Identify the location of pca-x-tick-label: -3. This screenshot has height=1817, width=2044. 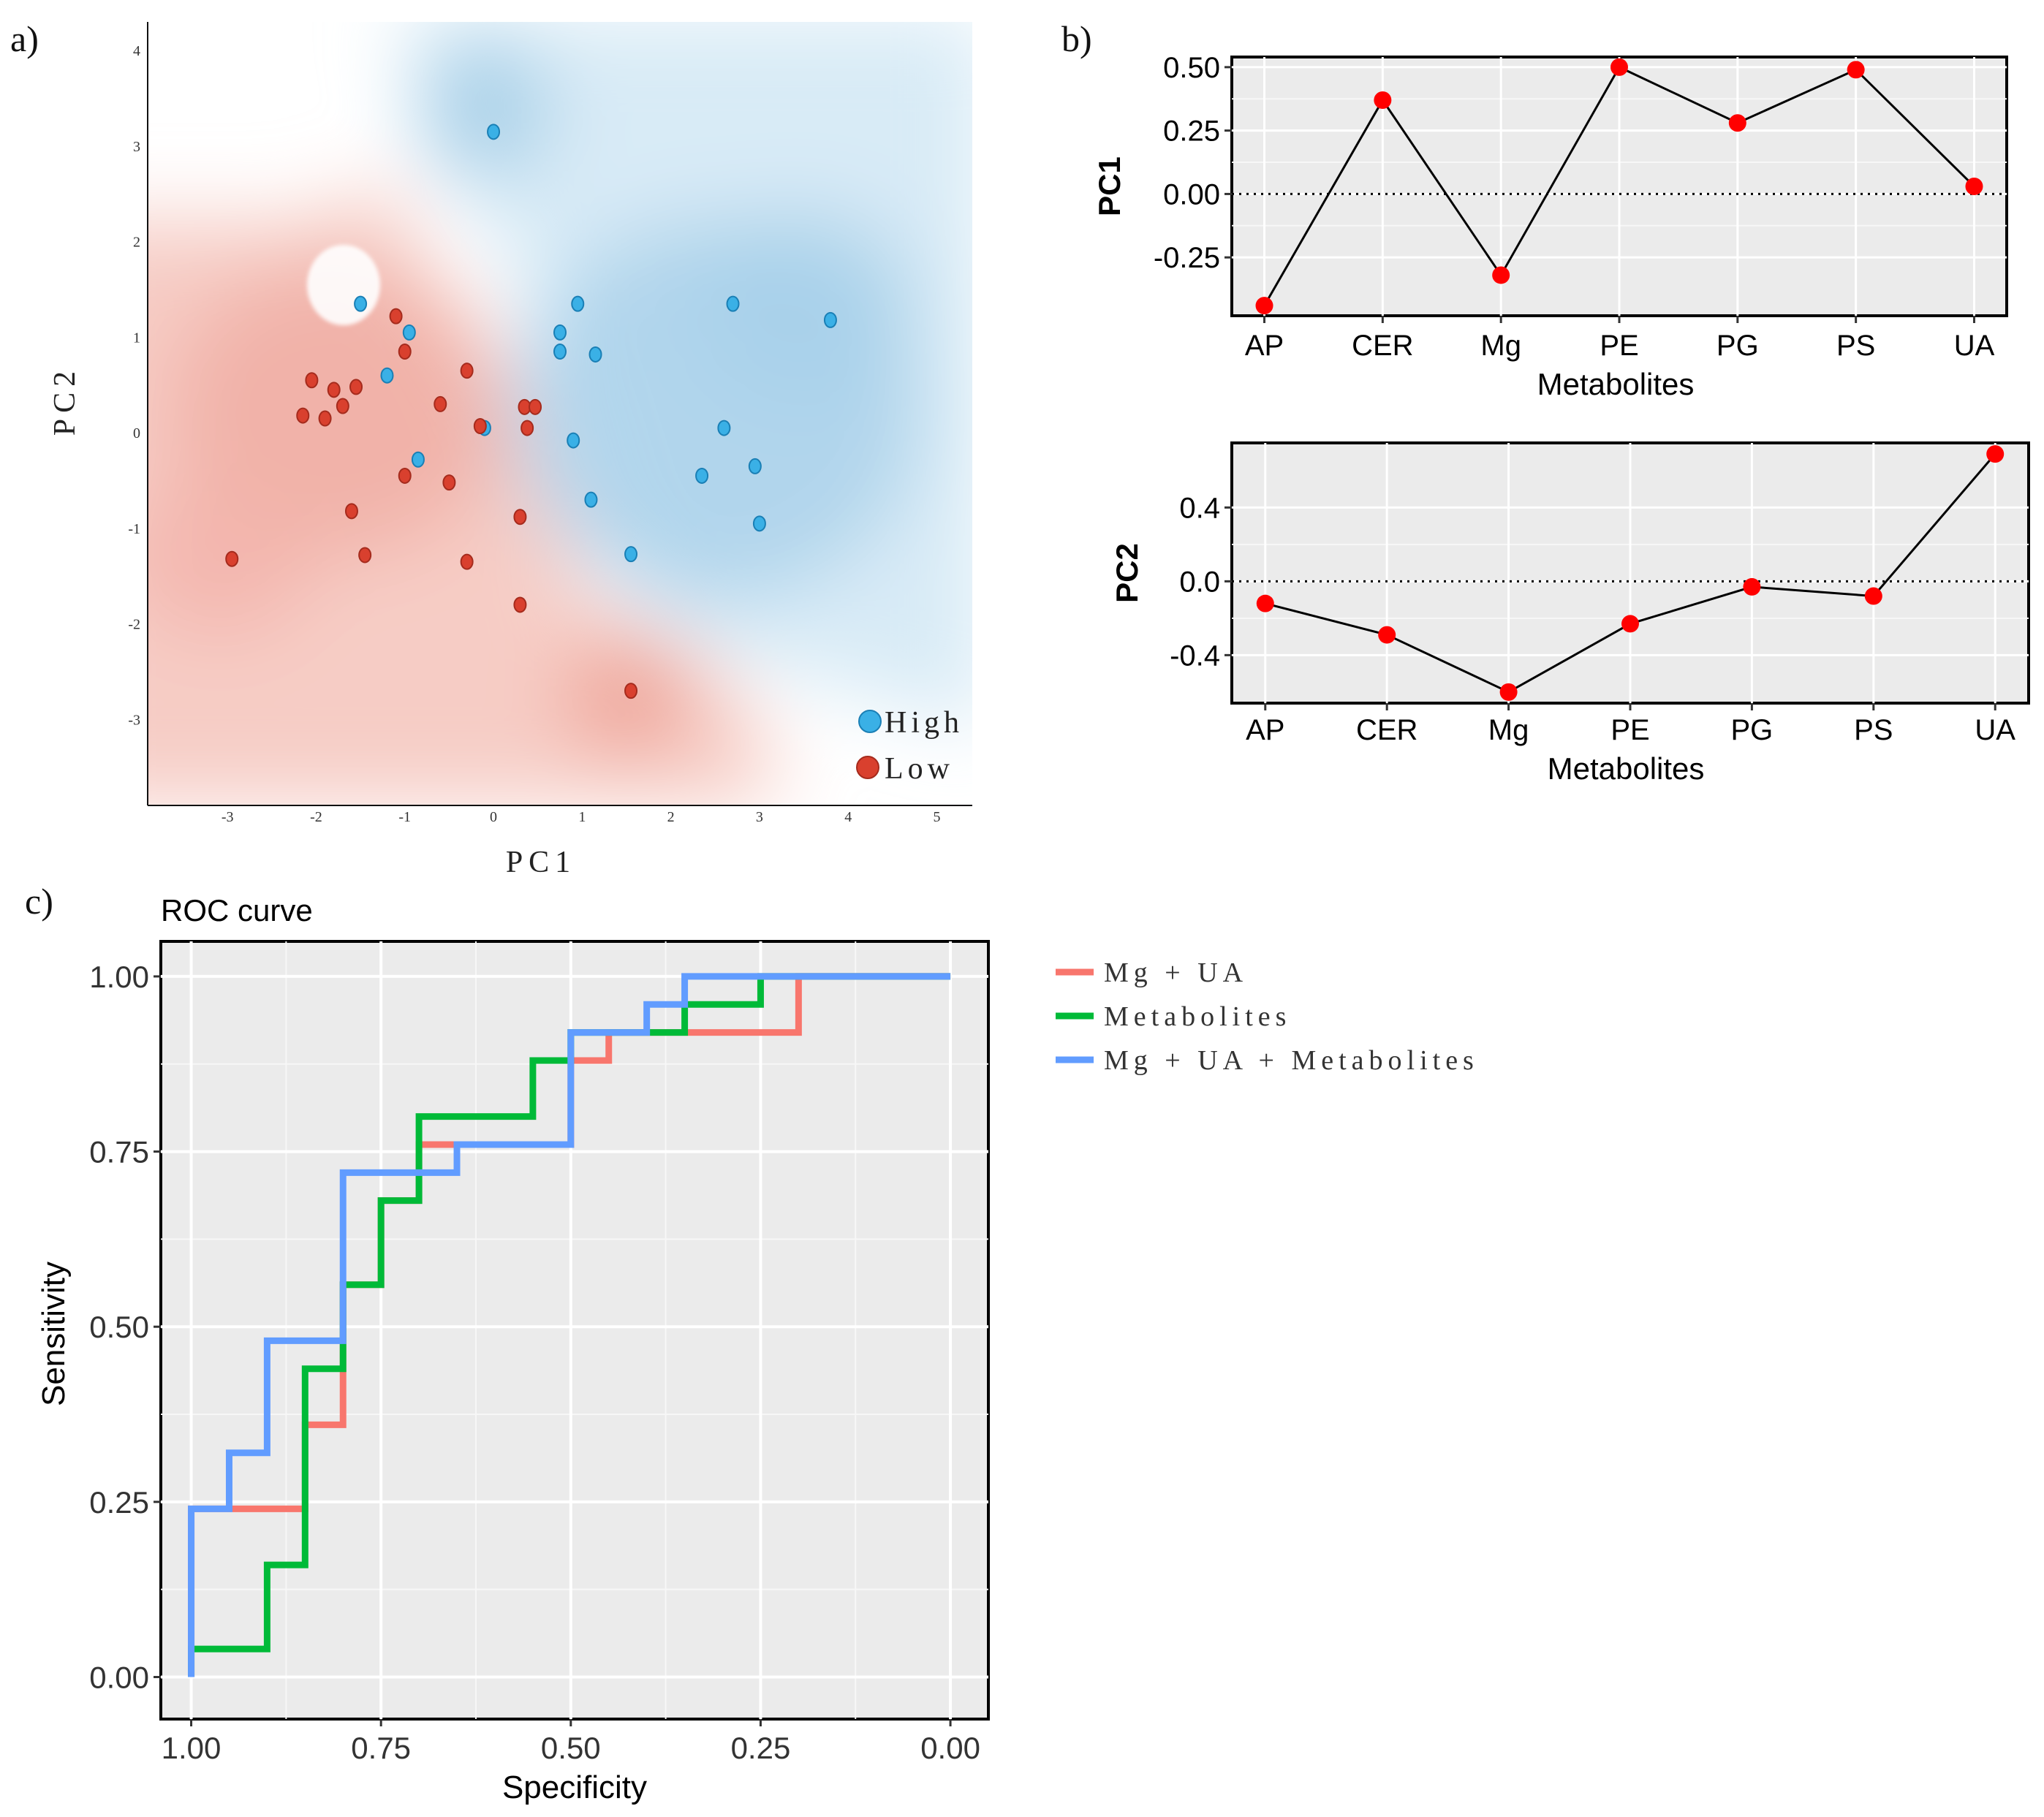
(228, 817).